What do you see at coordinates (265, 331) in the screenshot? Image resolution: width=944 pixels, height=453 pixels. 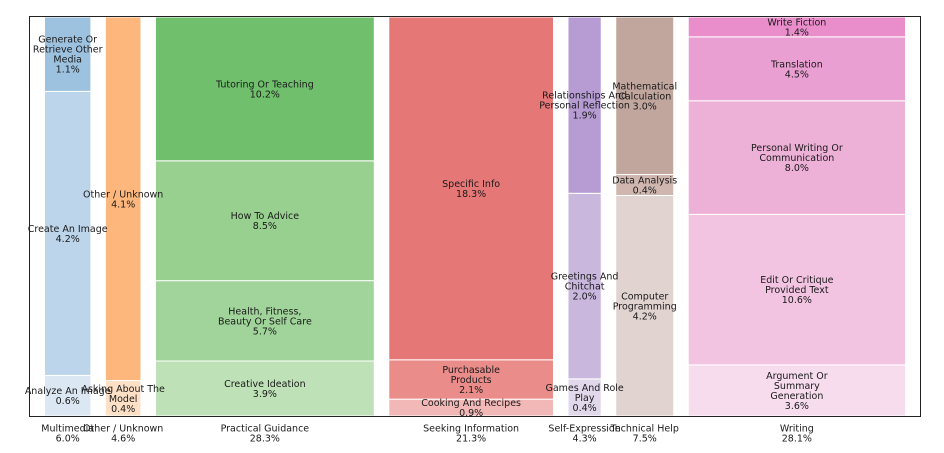 I see `segment-label-health-fitness-beauty-or-self-care-line: 5.7%` at bounding box center [265, 331].